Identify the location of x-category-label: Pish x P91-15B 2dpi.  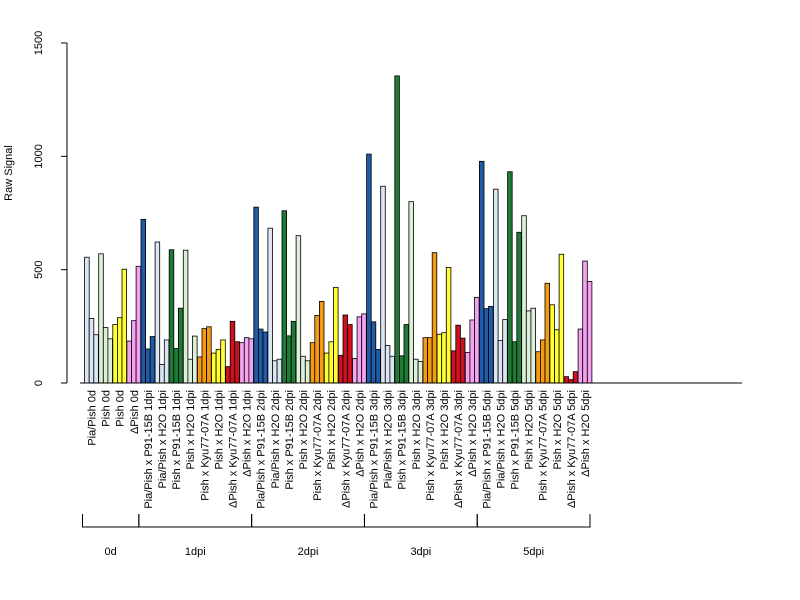
(290, 440).